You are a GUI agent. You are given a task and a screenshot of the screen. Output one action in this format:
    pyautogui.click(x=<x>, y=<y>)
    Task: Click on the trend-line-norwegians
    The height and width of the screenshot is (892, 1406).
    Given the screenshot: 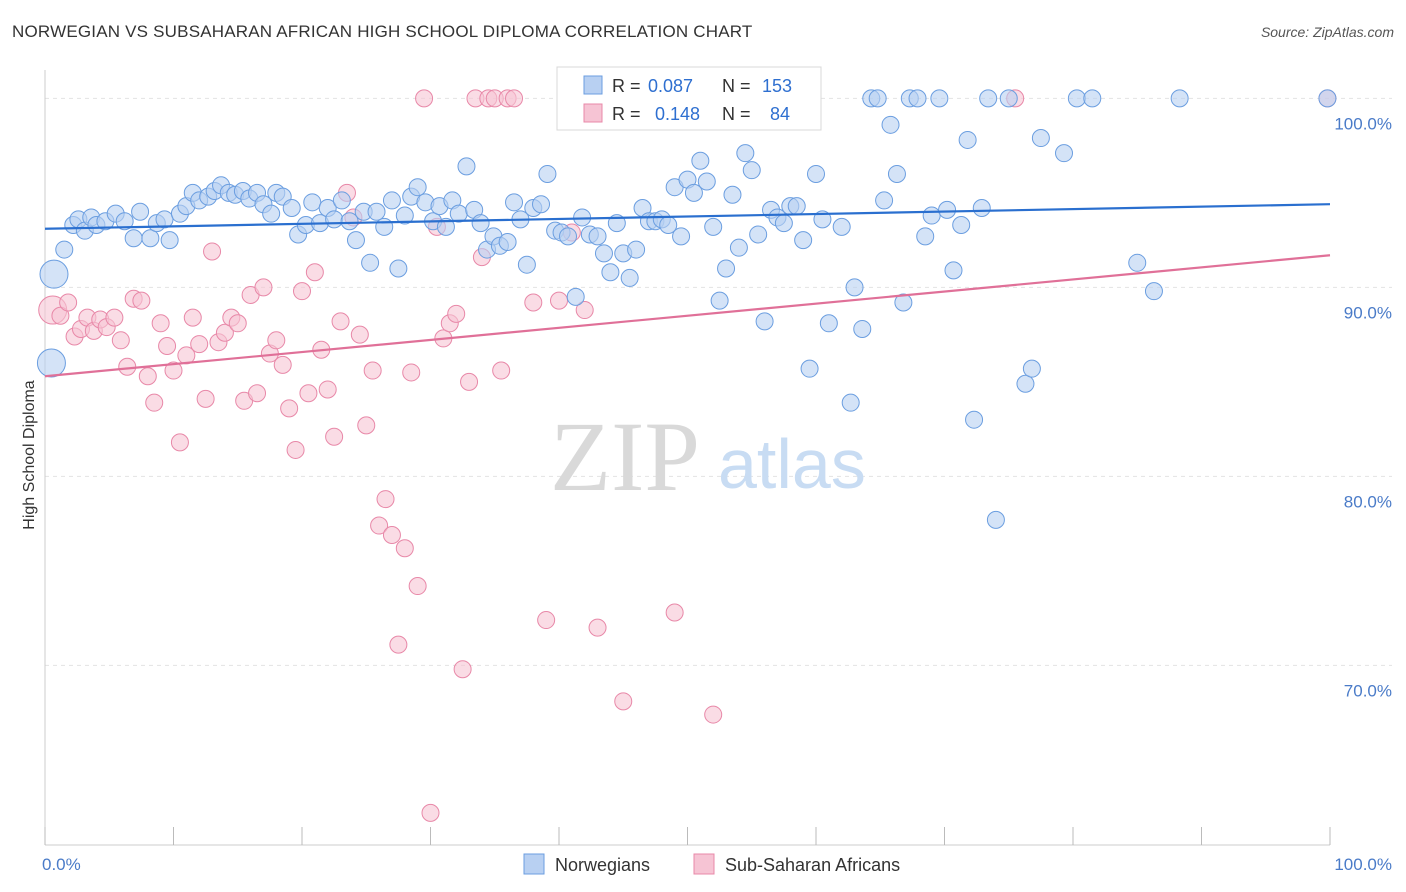 What is the action you would take?
    pyautogui.click(x=687, y=216)
    